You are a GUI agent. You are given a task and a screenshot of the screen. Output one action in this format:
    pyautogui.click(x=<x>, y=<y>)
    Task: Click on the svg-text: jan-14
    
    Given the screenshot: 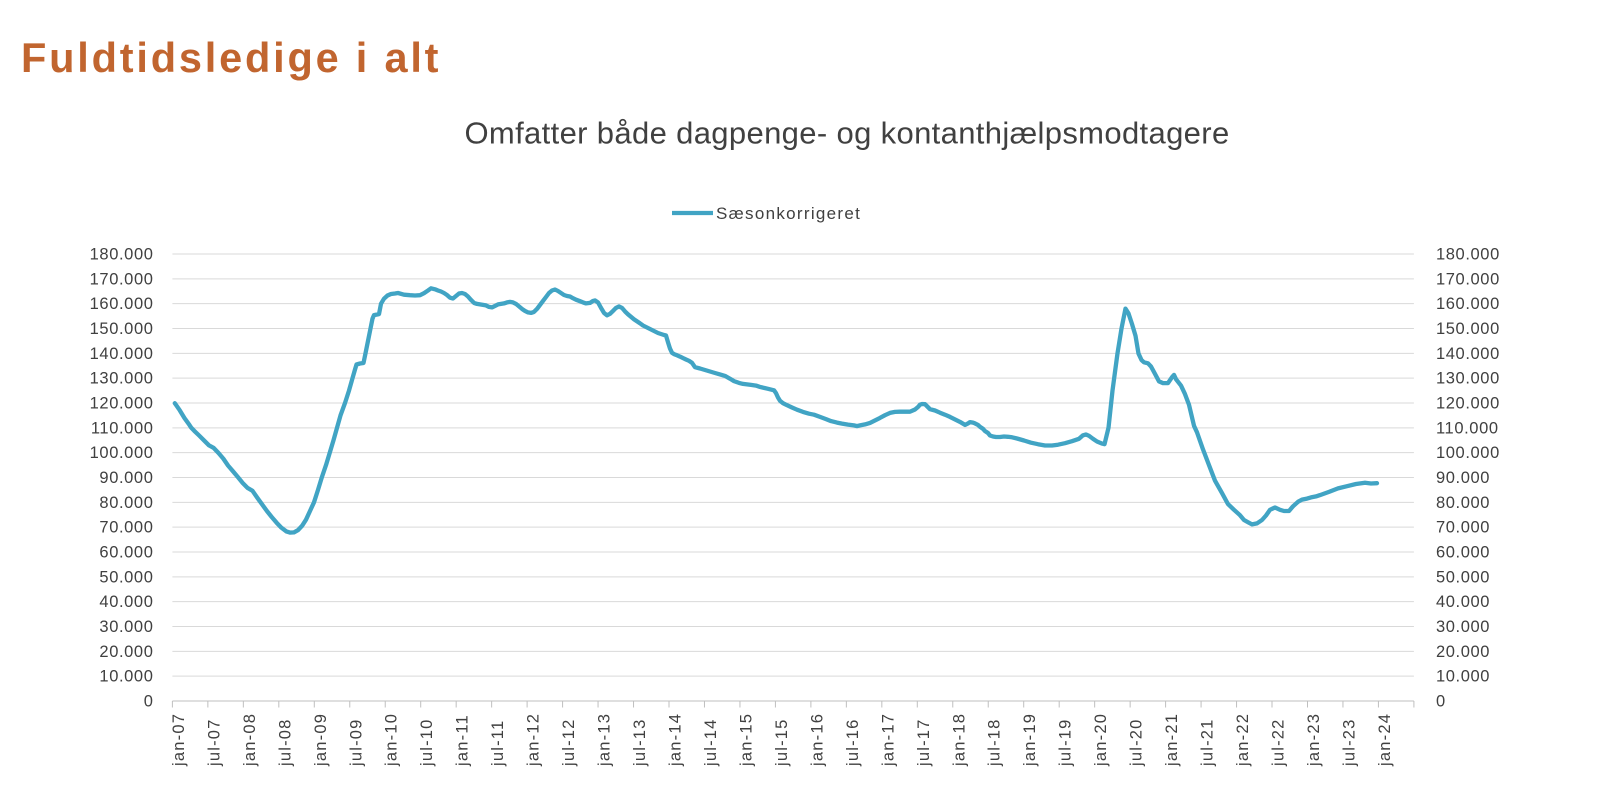 What is the action you would take?
    pyautogui.click(x=676, y=740)
    